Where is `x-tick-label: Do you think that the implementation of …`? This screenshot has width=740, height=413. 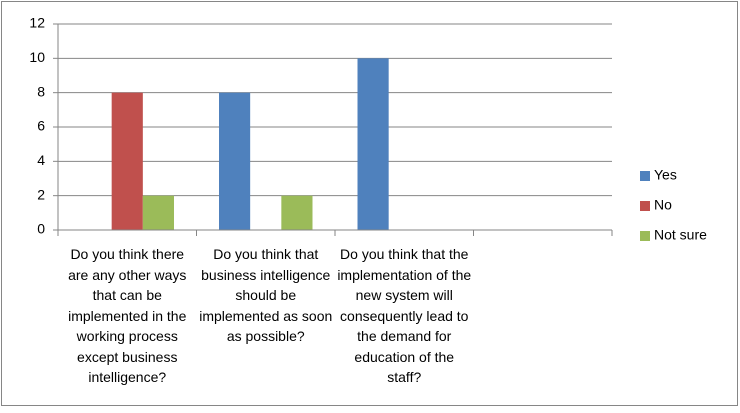
x-tick-label: Do you think that the implementation of … is located at coordinates (404, 315).